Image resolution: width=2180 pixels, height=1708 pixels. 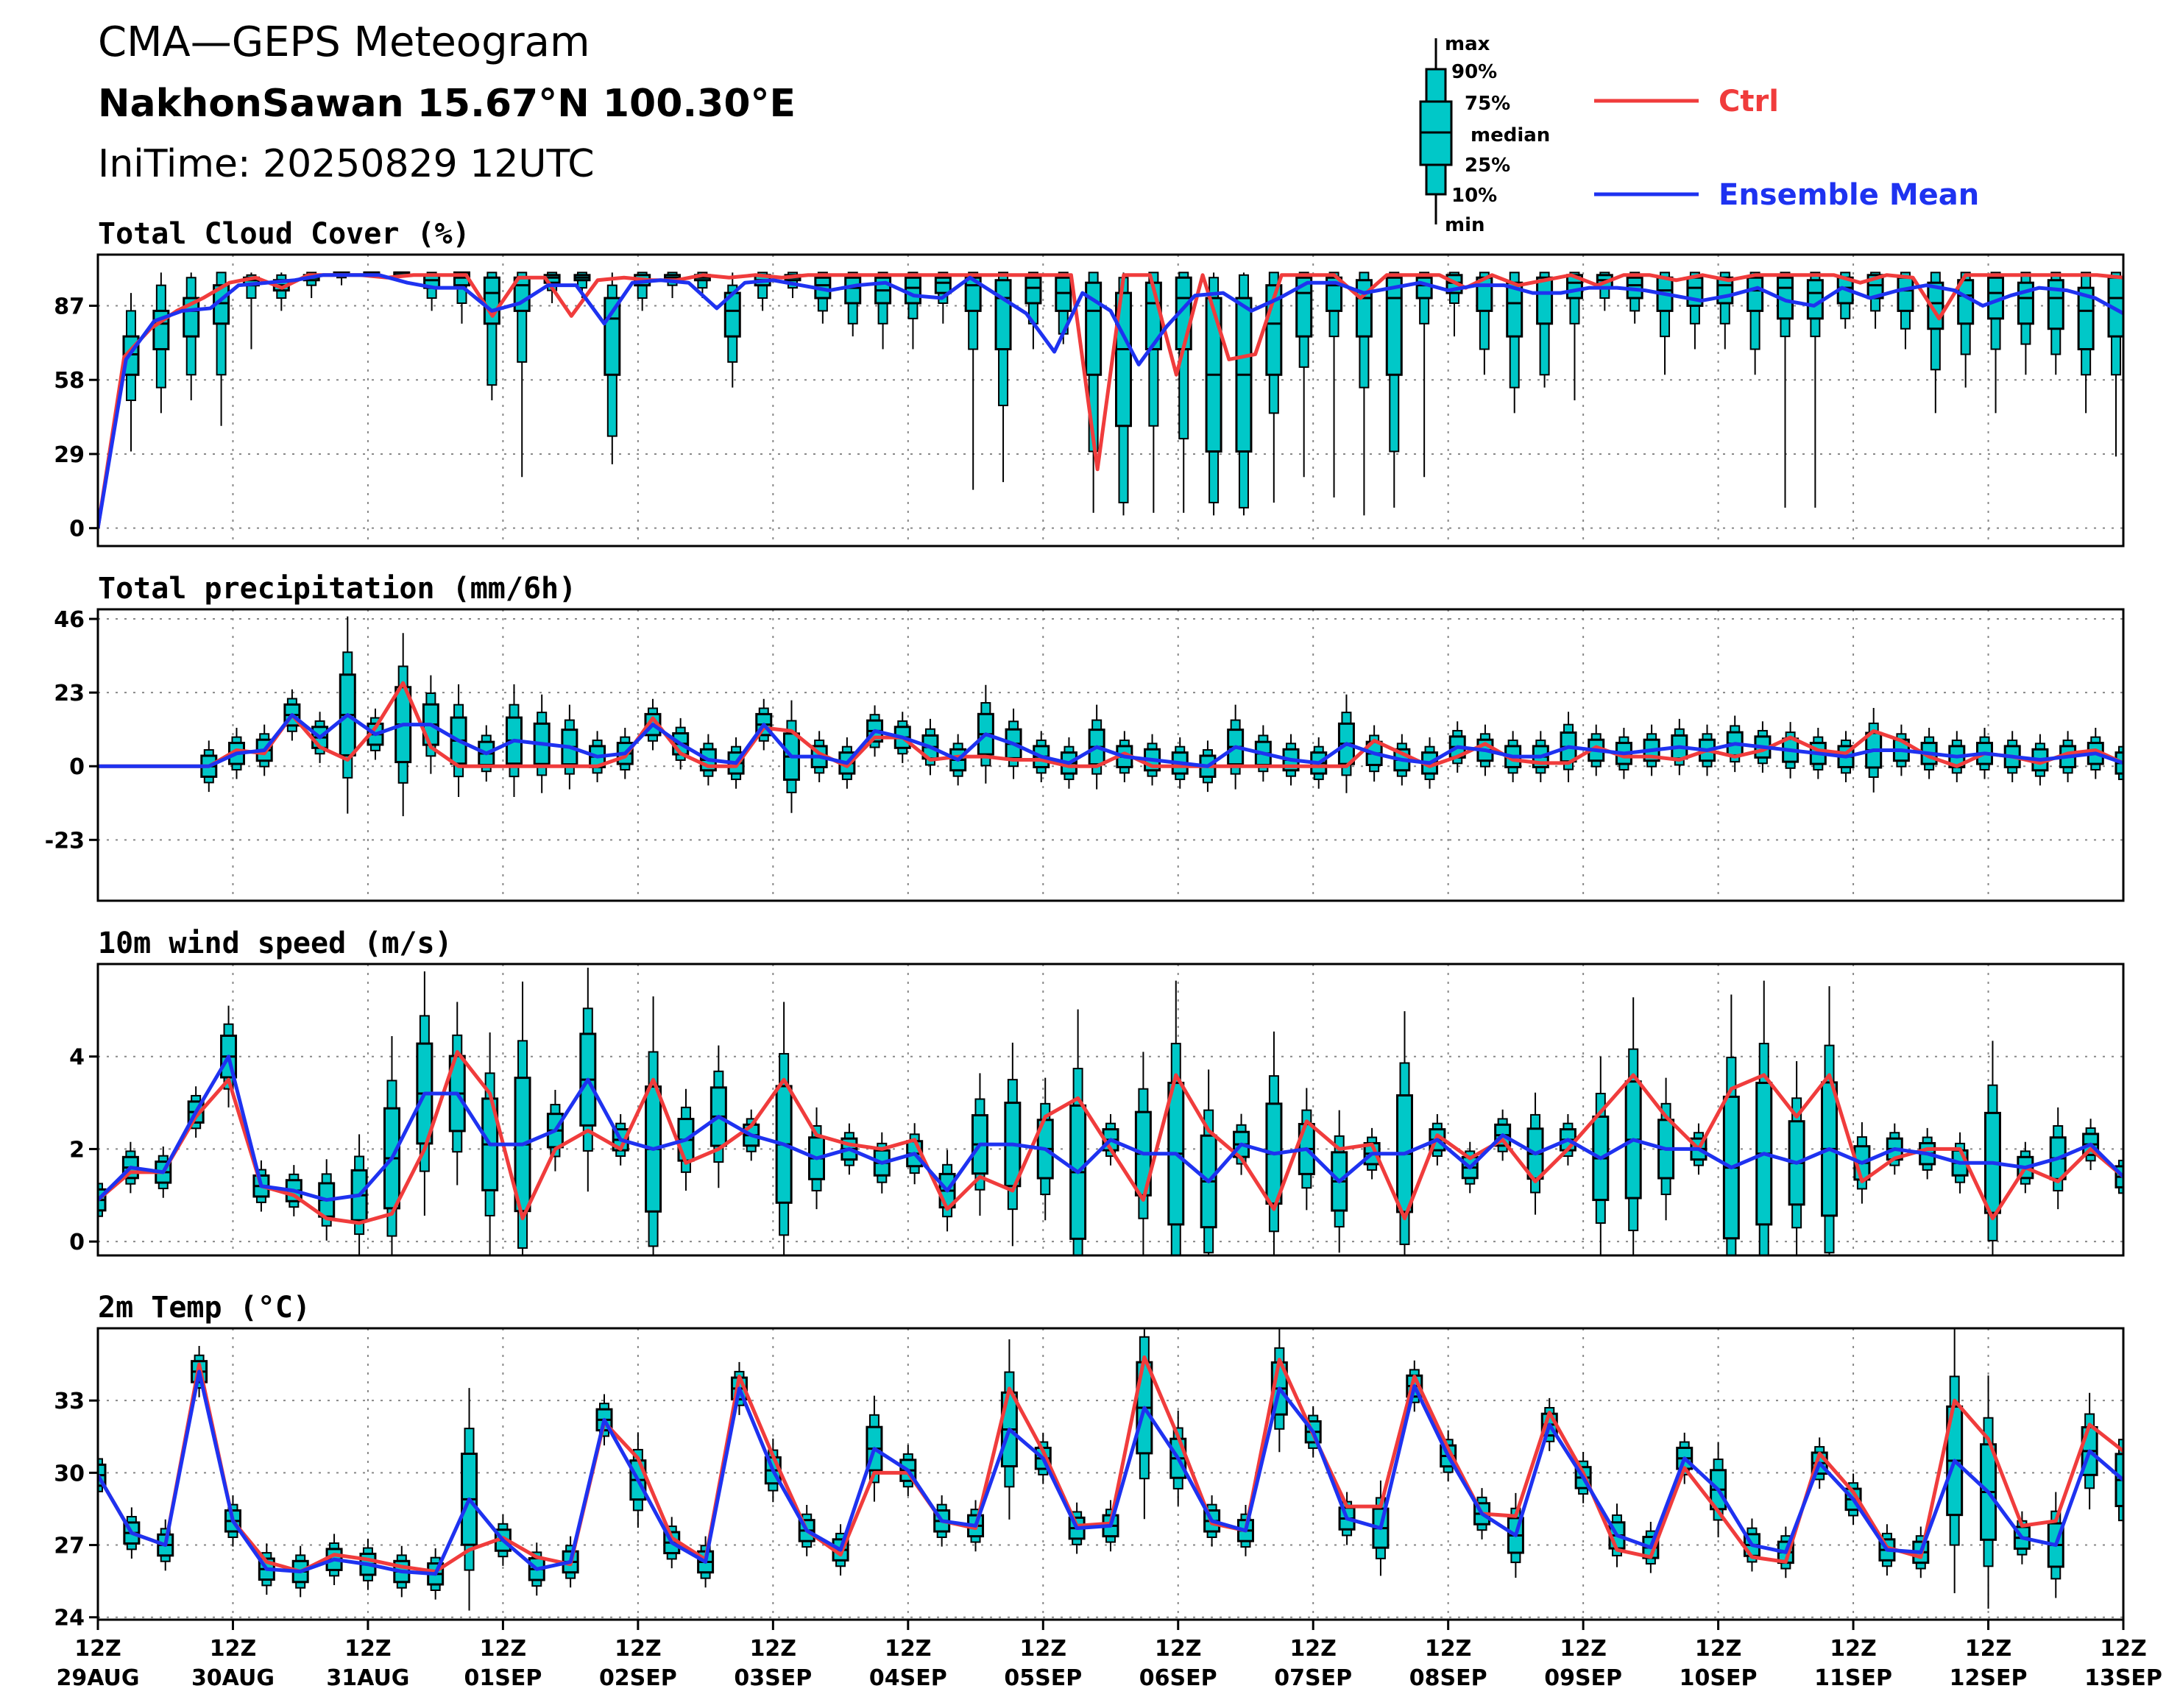 What do you see at coordinates (1043, 1678) in the screenshot?
I see `x-tick-date: 05SEP` at bounding box center [1043, 1678].